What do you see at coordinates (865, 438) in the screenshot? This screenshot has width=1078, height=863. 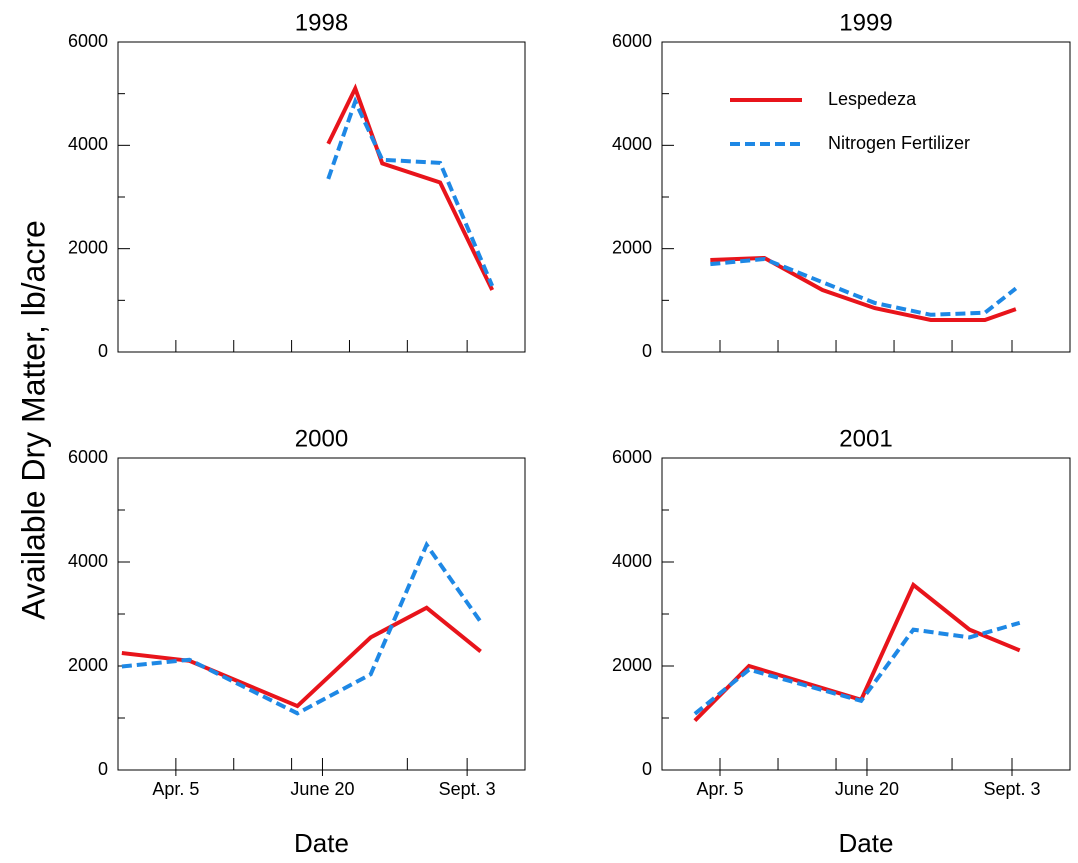 I see `subplot-title: 2001` at bounding box center [865, 438].